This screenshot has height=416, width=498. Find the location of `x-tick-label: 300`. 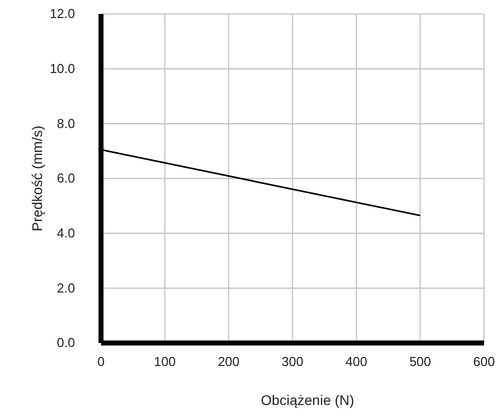

x-tick-label: 300 is located at coordinates (293, 362).